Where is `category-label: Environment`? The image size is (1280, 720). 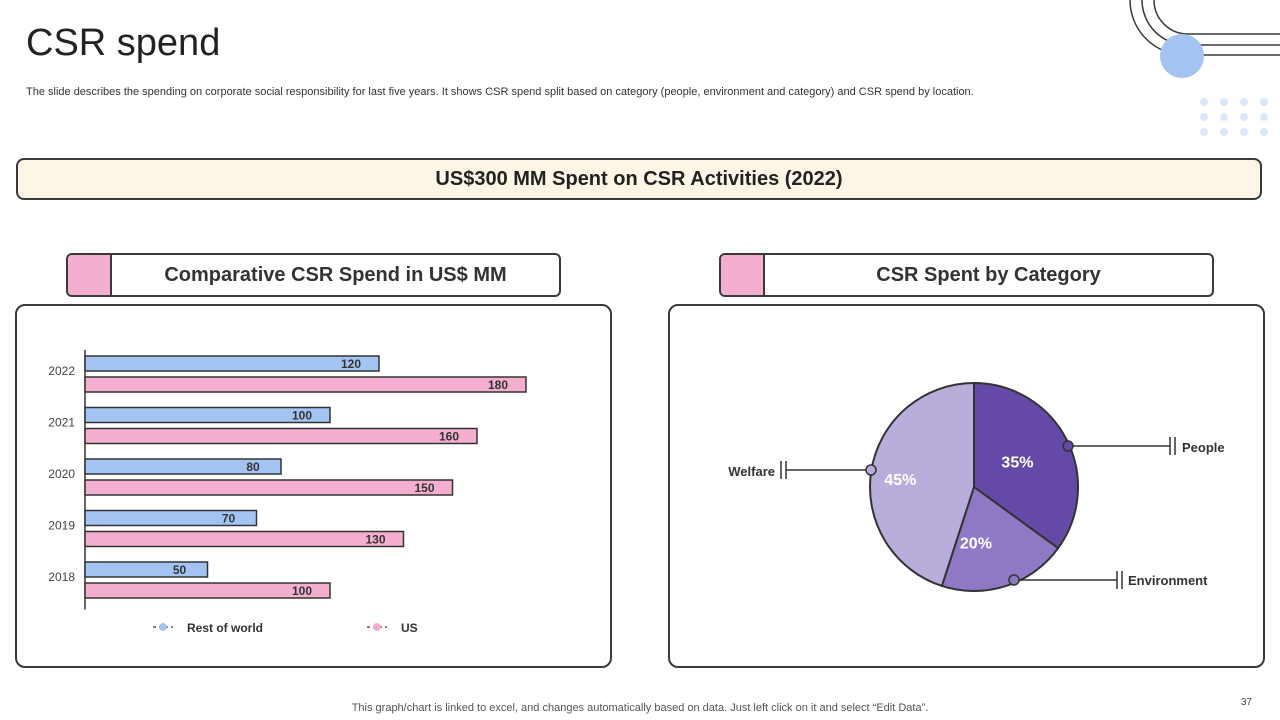 category-label: Environment is located at coordinates (1168, 580).